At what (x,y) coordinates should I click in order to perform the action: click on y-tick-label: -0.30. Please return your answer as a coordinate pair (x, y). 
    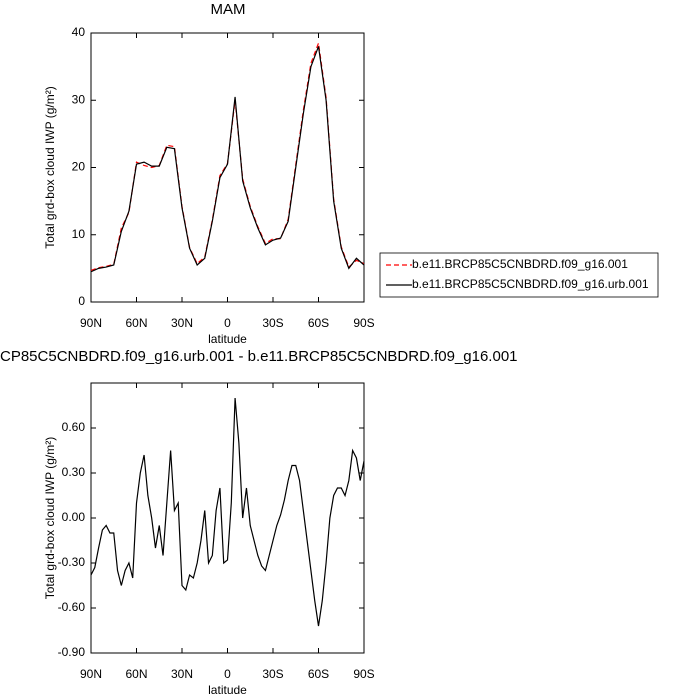
    Looking at the image, I should click on (72, 562).